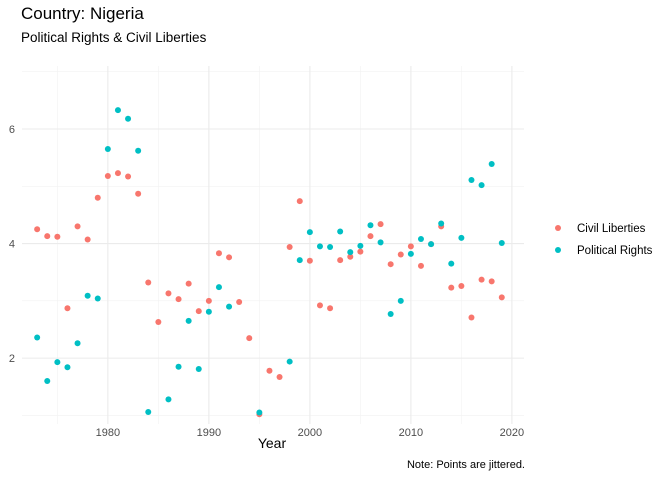 The height and width of the screenshot is (480, 672). Describe the element at coordinates (615, 251) in the screenshot. I see `legend-label: Political Rights` at that location.